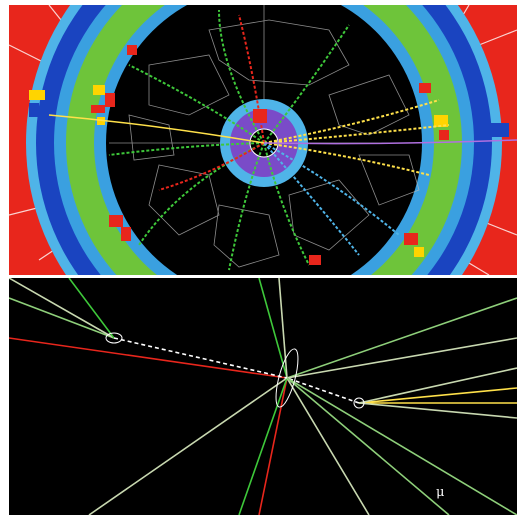  Describe the element at coordinates (114, 338) in the screenshot. I see `secondary-vertex-left` at that location.